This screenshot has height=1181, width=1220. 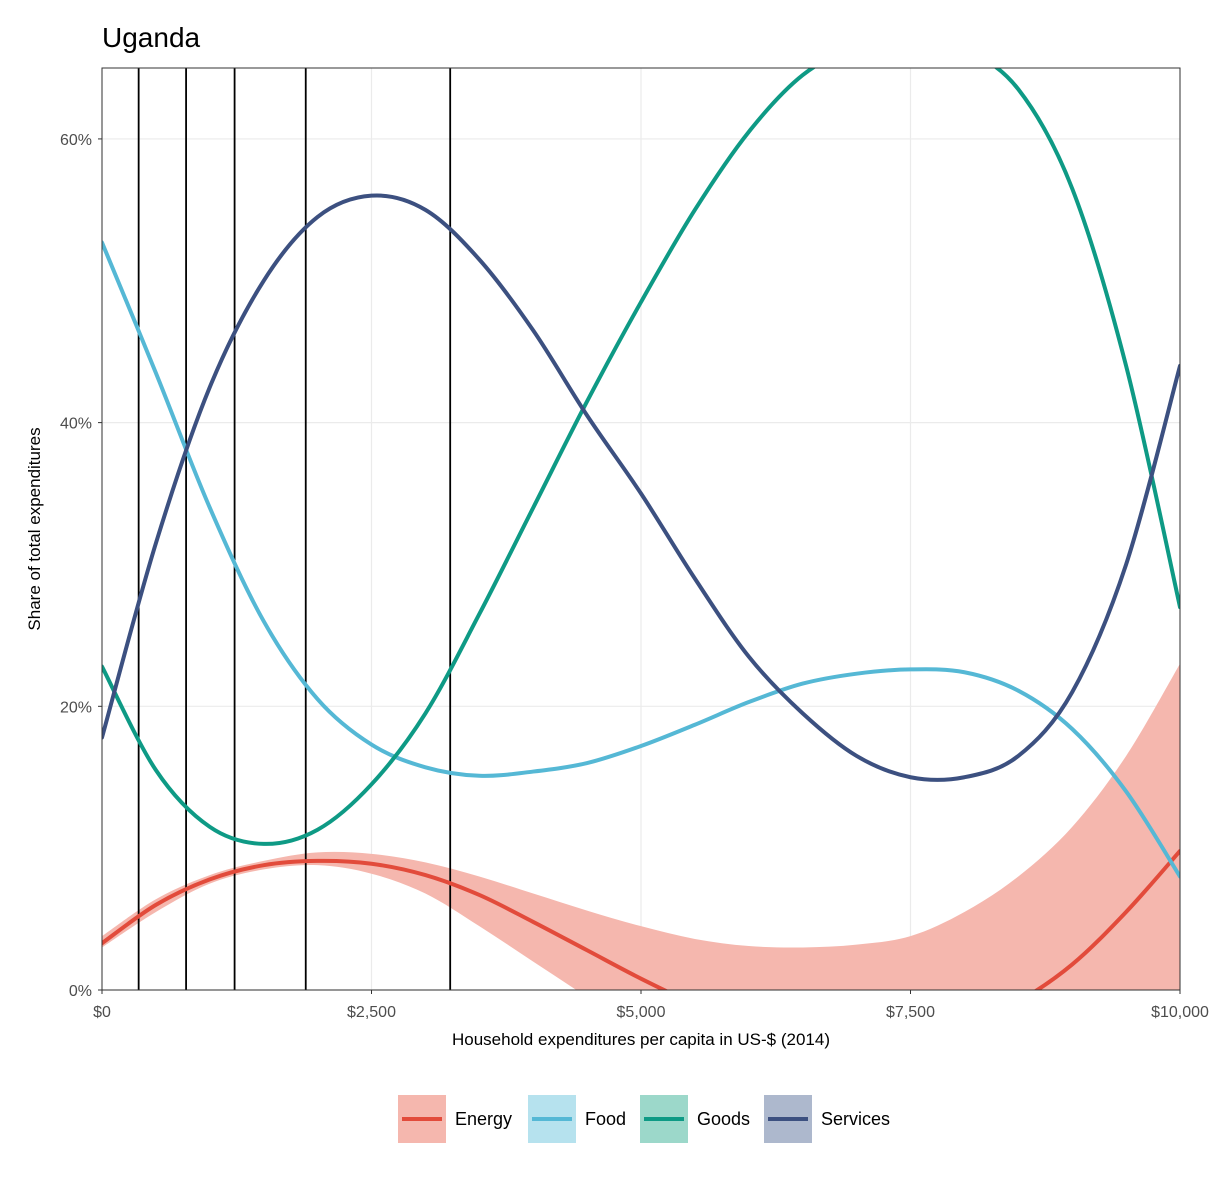 What do you see at coordinates (605, 1119) in the screenshot?
I see `legend-label: Food` at bounding box center [605, 1119].